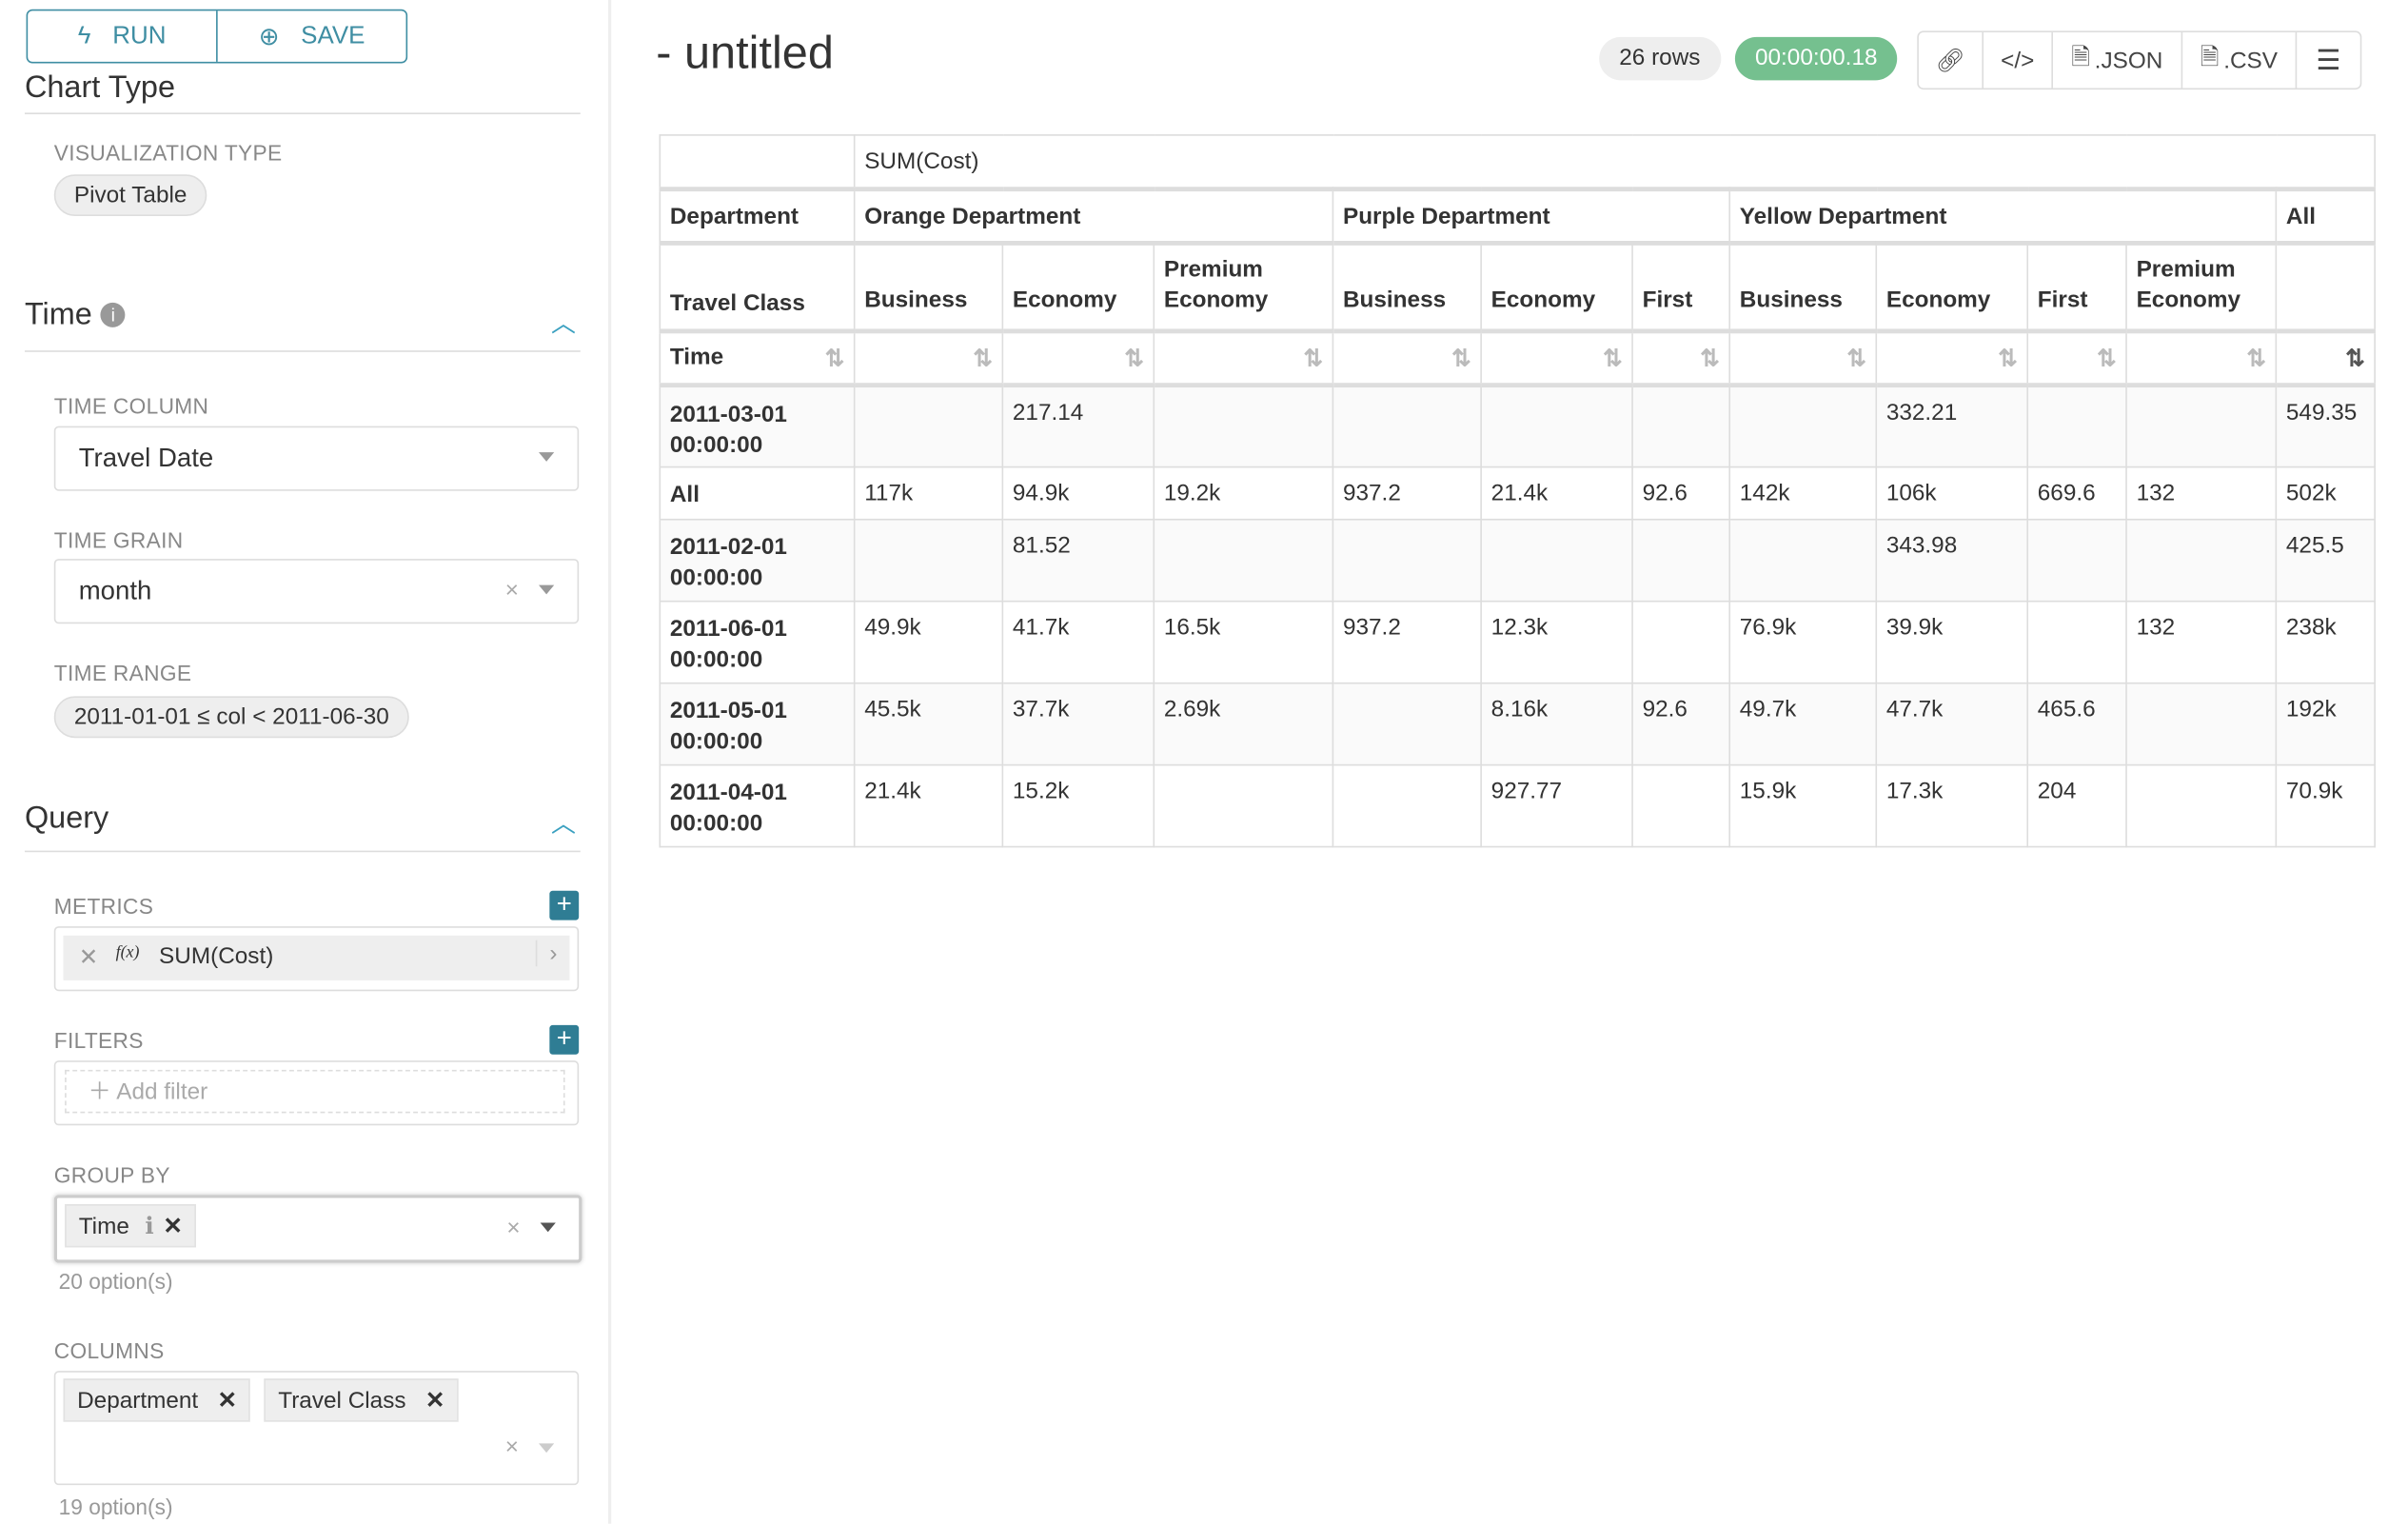 Image resolution: width=2408 pixels, height=1524 pixels. Describe the element at coordinates (2018, 60) in the screenshot. I see `embed-code-icon: </>` at that location.